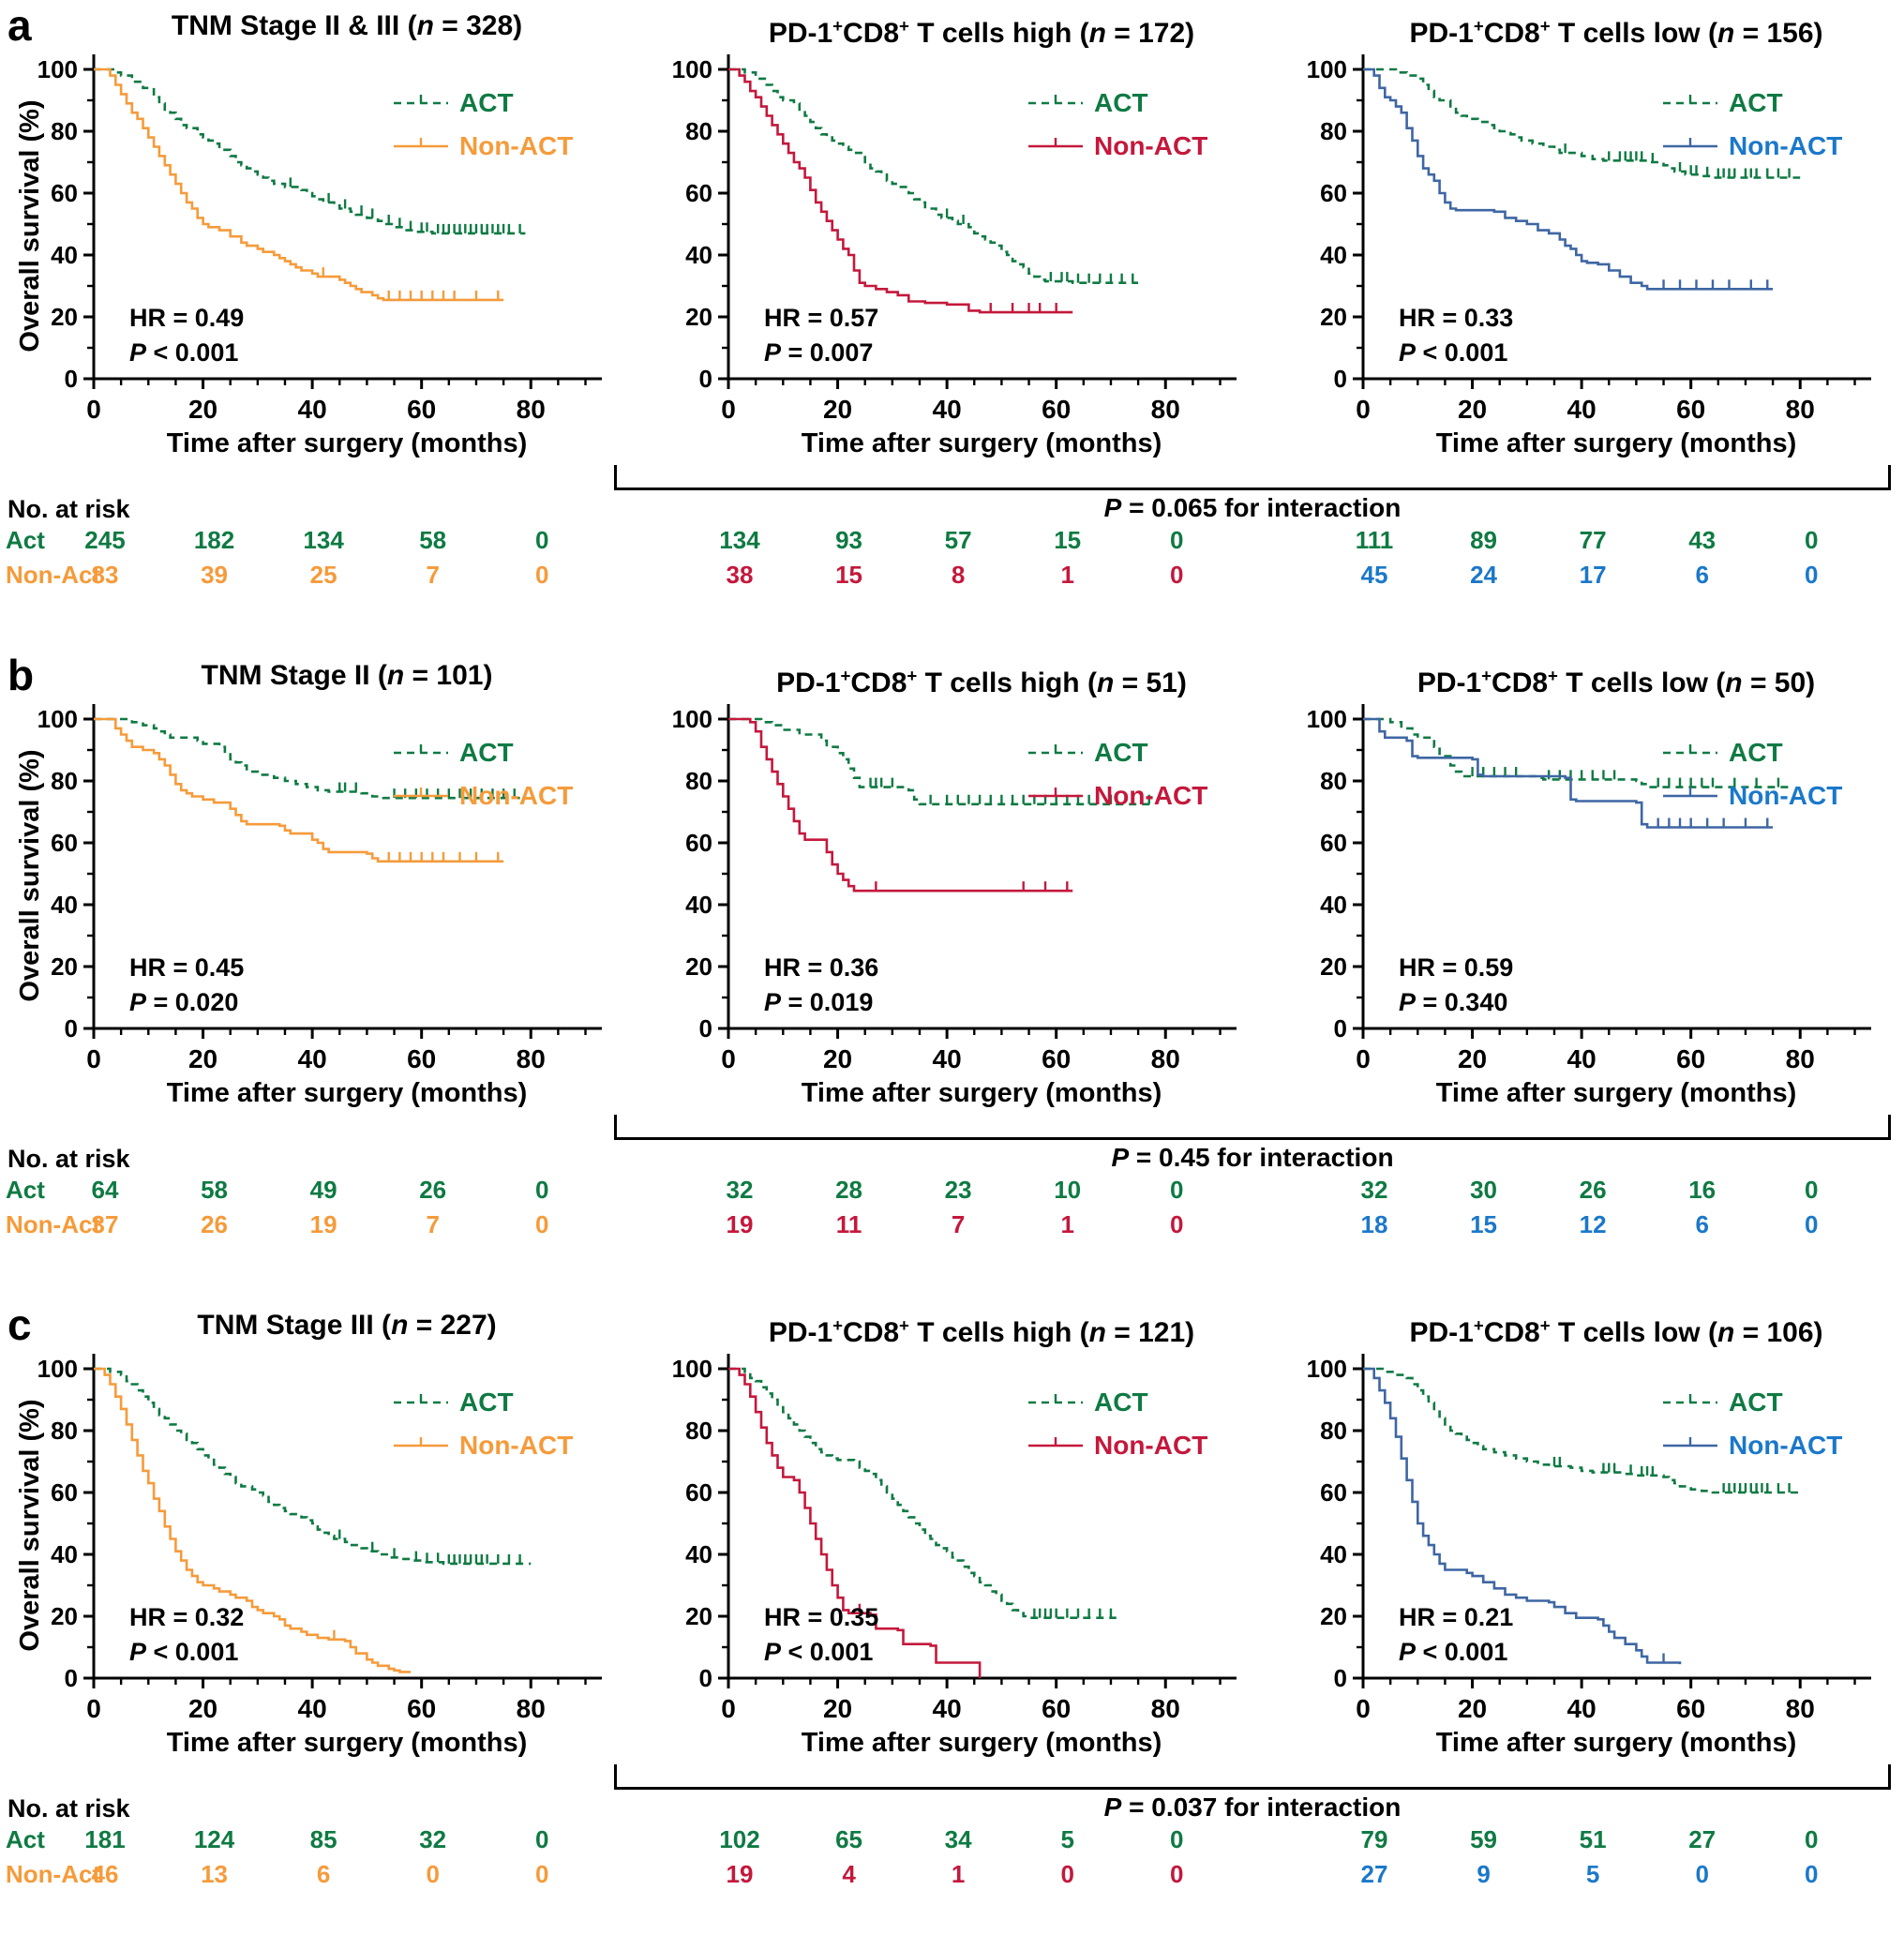 This screenshot has width=1904, height=1950. Describe the element at coordinates (1453, 1652) in the screenshot. I see `p-value: P < 0.001` at that location.